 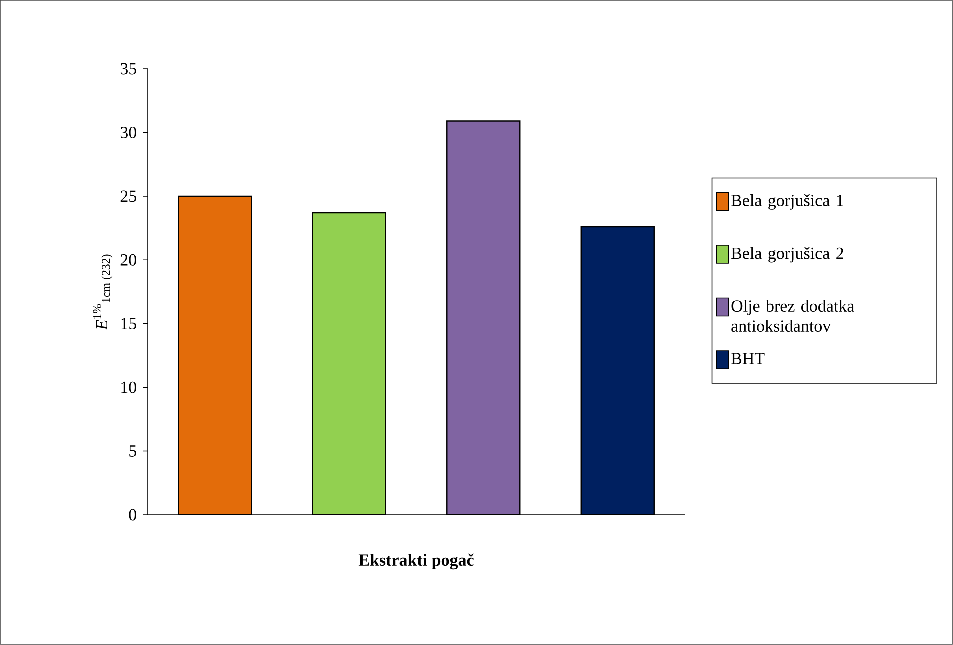 What do you see at coordinates (793, 316) in the screenshot?
I see `legend-label: Olje brez dodatka antioksidantov` at bounding box center [793, 316].